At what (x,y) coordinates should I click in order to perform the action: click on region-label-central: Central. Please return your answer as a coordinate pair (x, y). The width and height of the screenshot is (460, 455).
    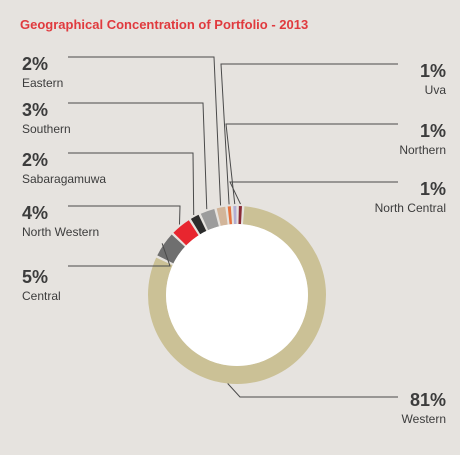
    Looking at the image, I should click on (41, 296).